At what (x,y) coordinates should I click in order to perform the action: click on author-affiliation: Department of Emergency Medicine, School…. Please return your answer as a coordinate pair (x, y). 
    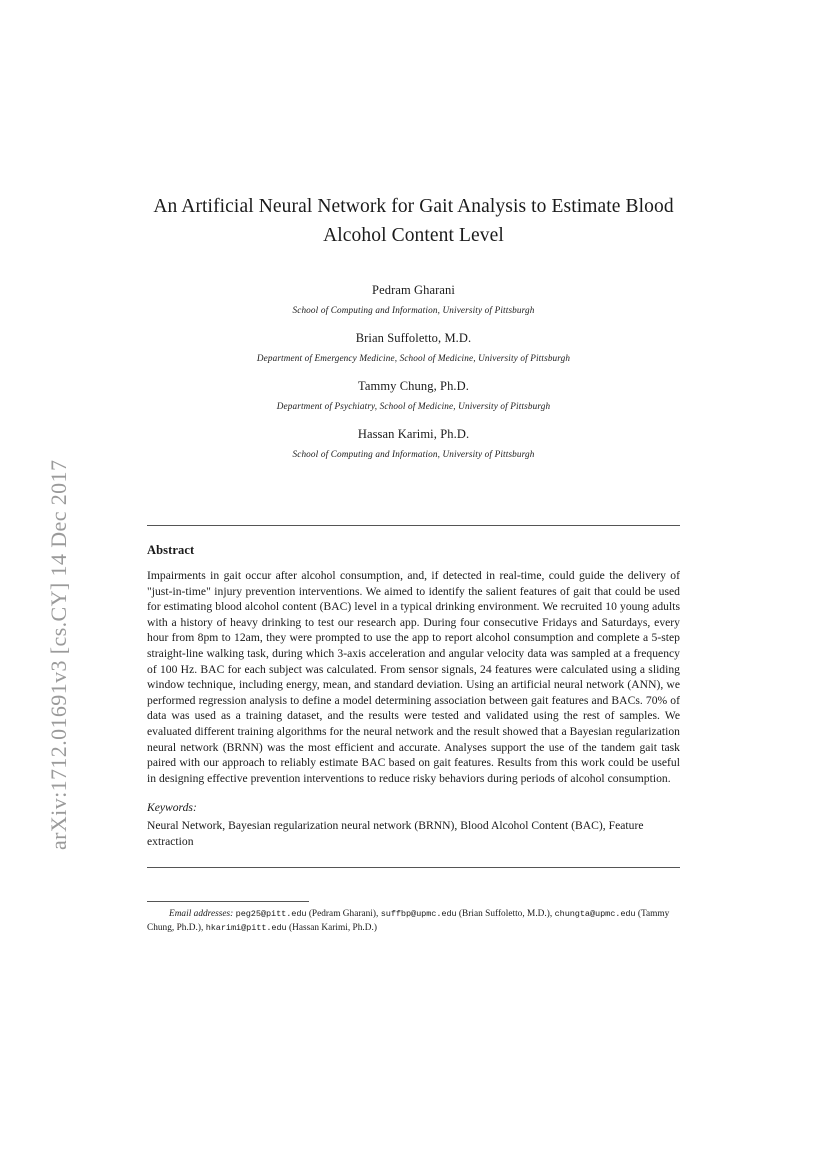
    Looking at the image, I should click on (413, 358).